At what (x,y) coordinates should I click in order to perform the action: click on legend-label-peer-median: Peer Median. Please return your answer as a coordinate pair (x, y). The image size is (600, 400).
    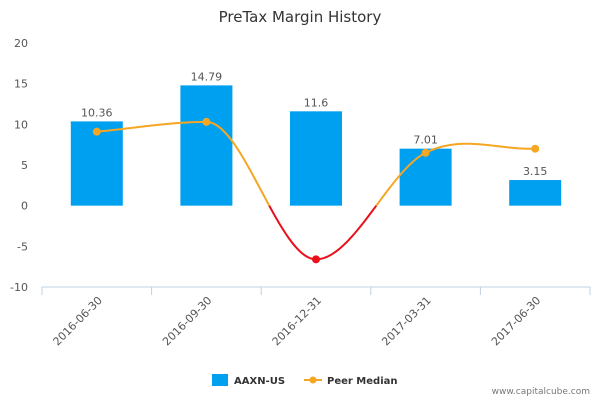
    Looking at the image, I should click on (362, 381).